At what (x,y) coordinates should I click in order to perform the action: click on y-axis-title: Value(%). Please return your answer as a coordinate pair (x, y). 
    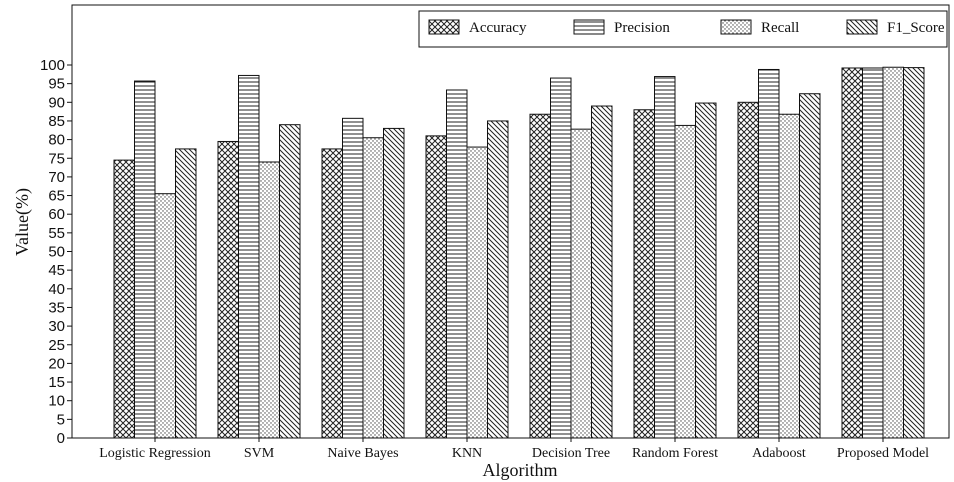
    Looking at the image, I should click on (22, 222).